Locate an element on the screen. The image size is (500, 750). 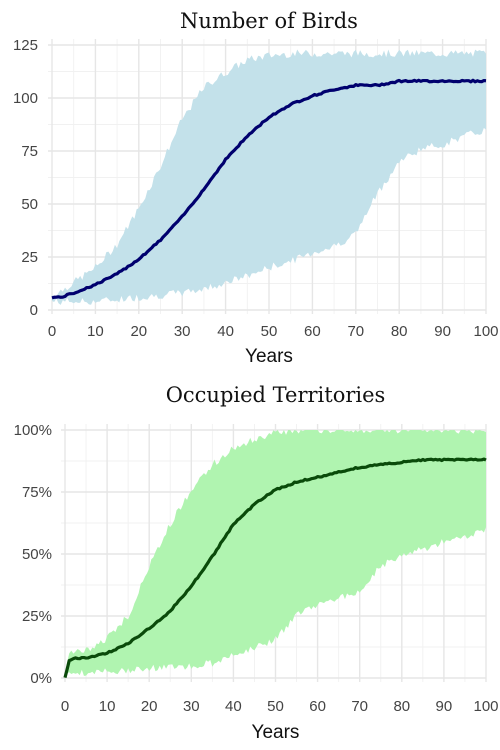
y-tick-label: 0 is located at coordinates (34, 310).